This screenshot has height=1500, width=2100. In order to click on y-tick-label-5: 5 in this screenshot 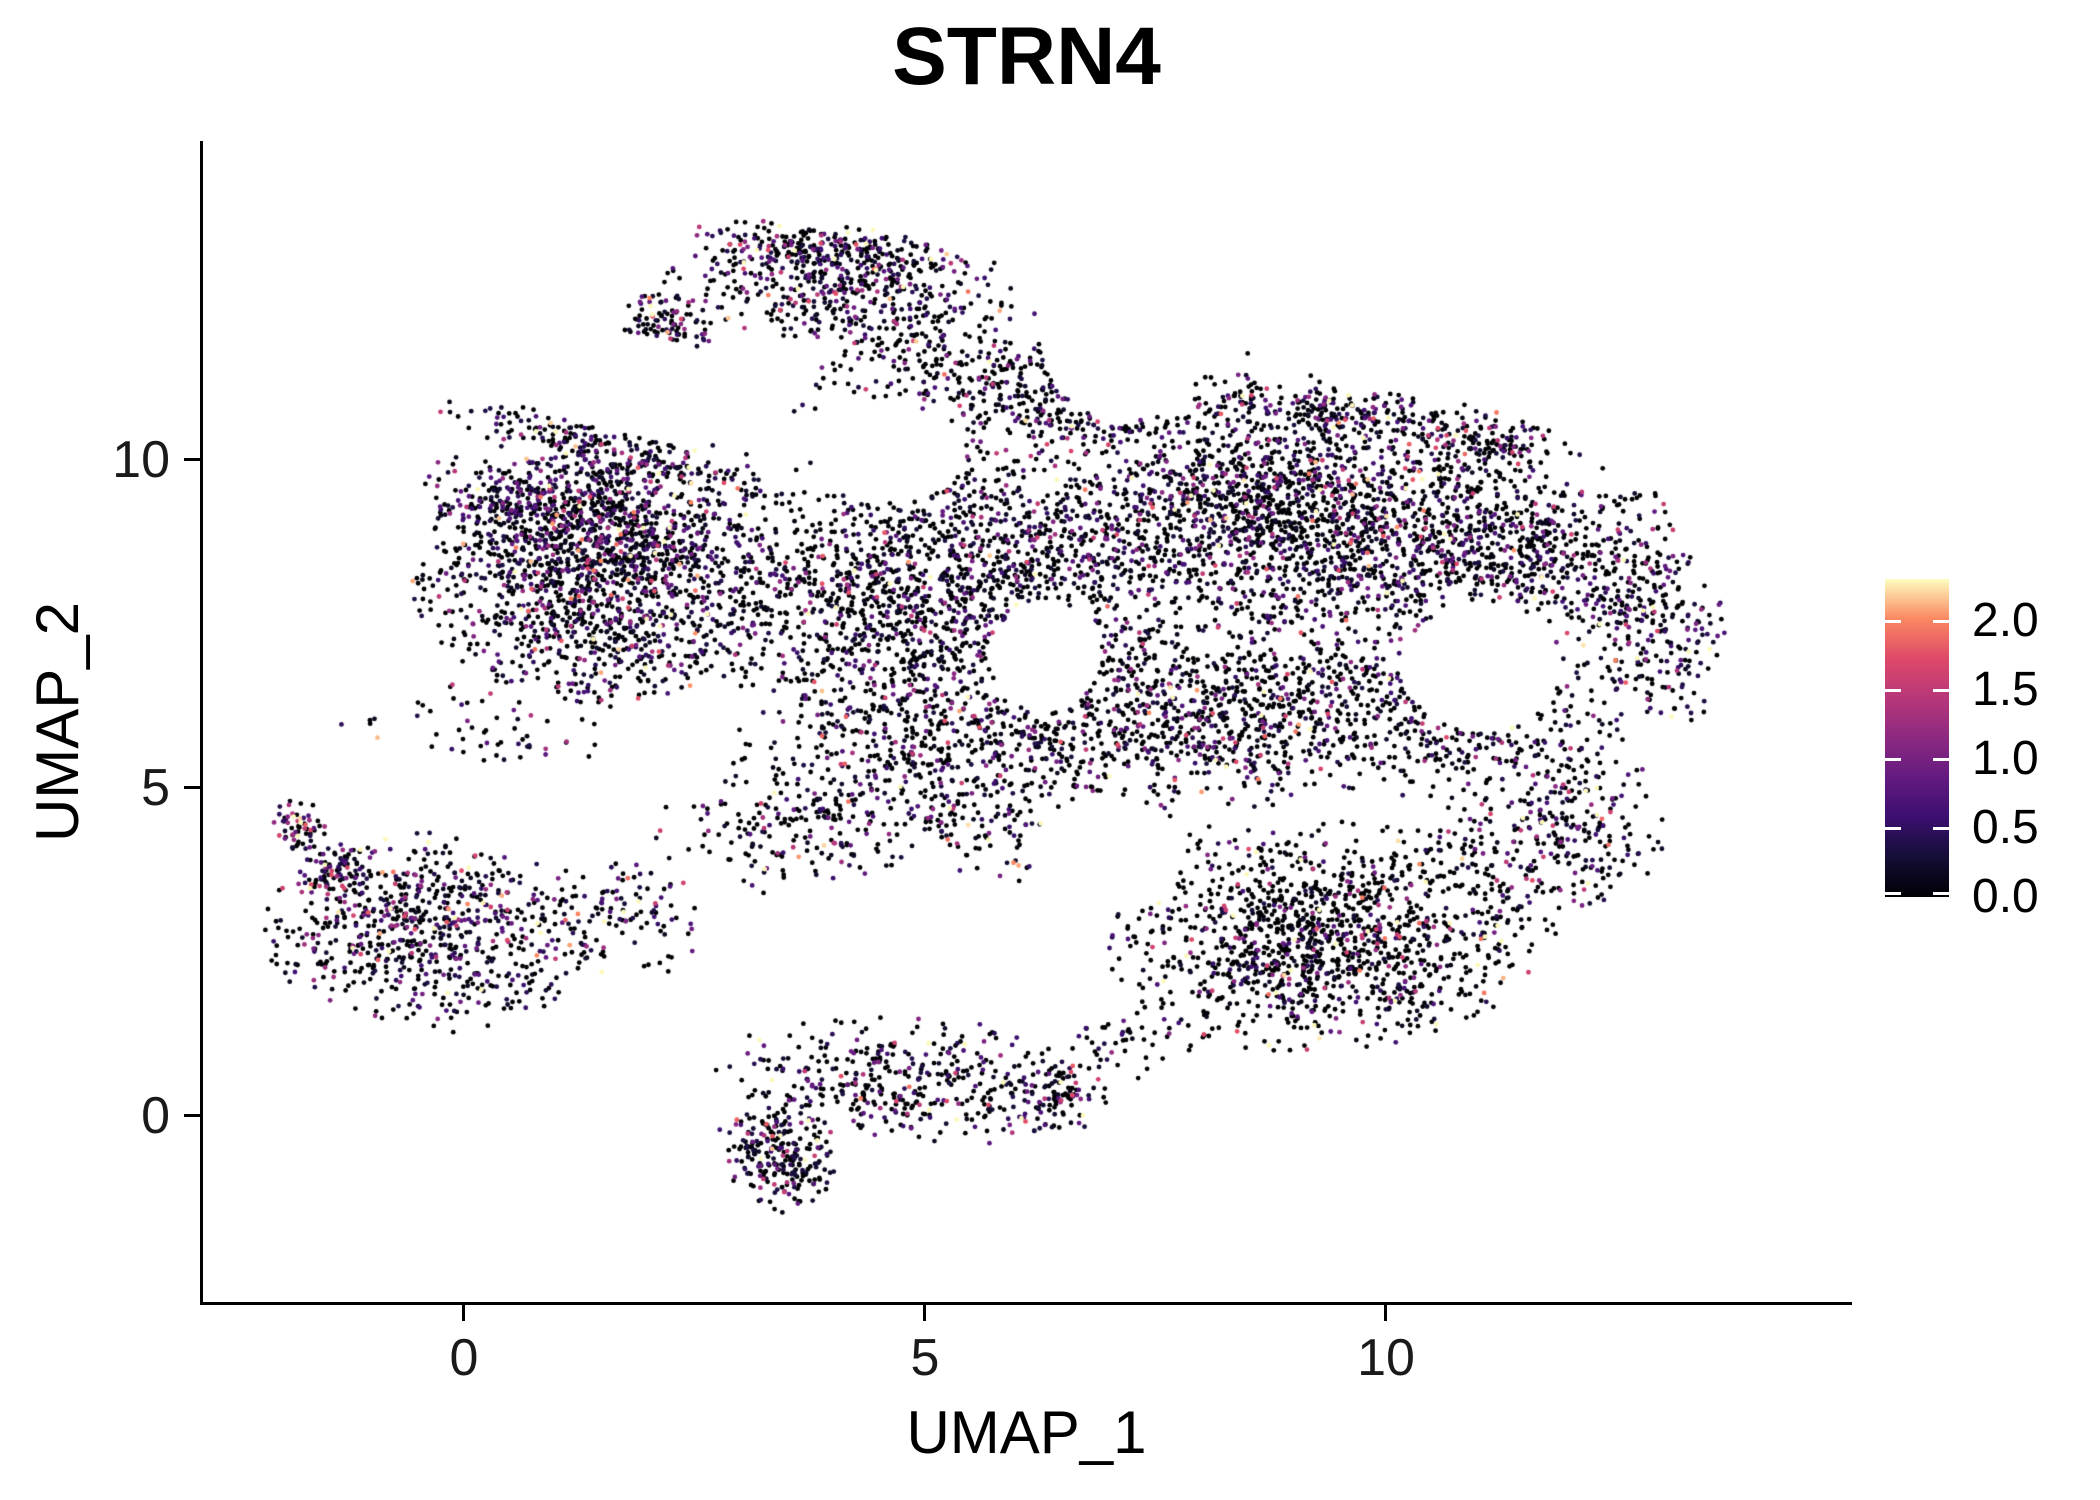, I will do `click(155, 788)`.